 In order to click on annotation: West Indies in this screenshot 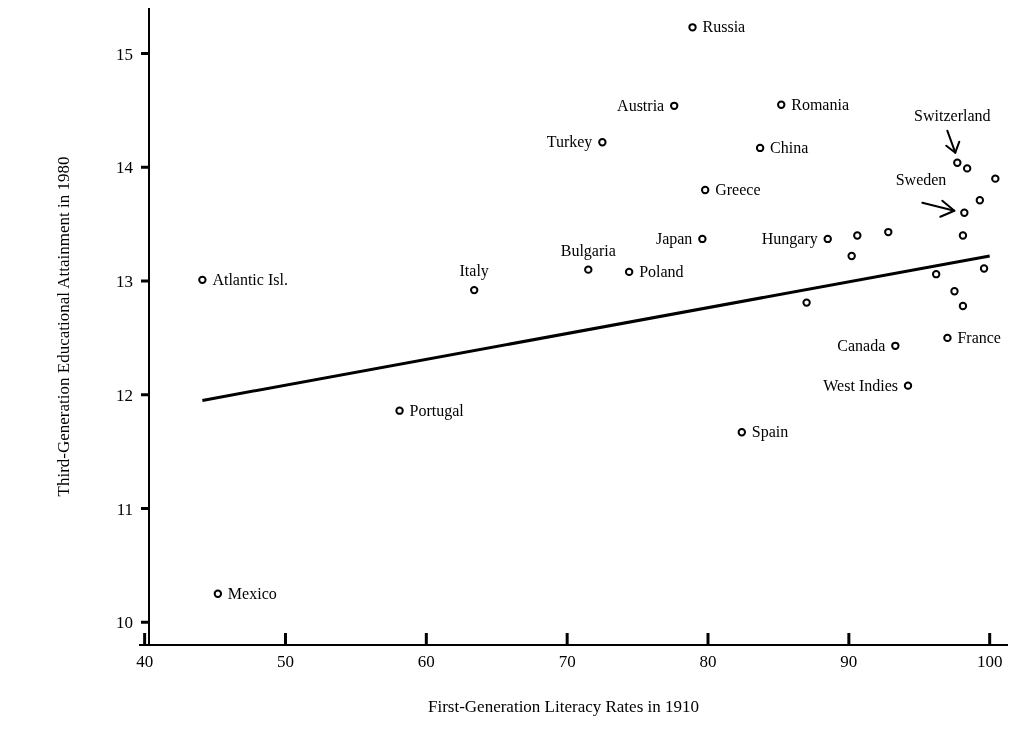, I will do `click(860, 385)`.